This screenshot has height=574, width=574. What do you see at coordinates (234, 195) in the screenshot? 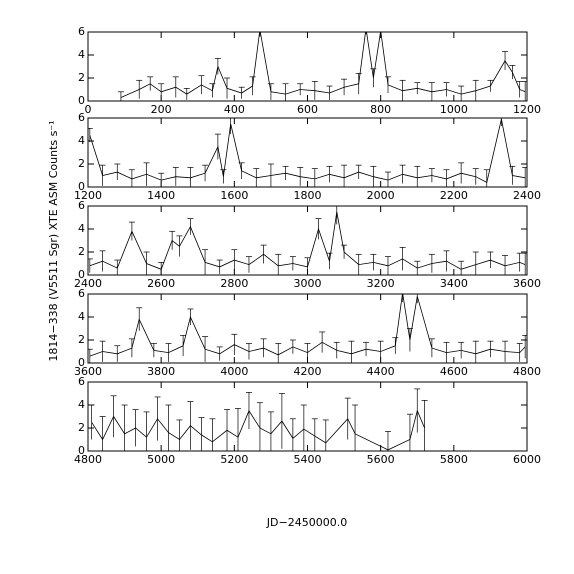
I see `x-tick-label: 1600` at bounding box center [234, 195].